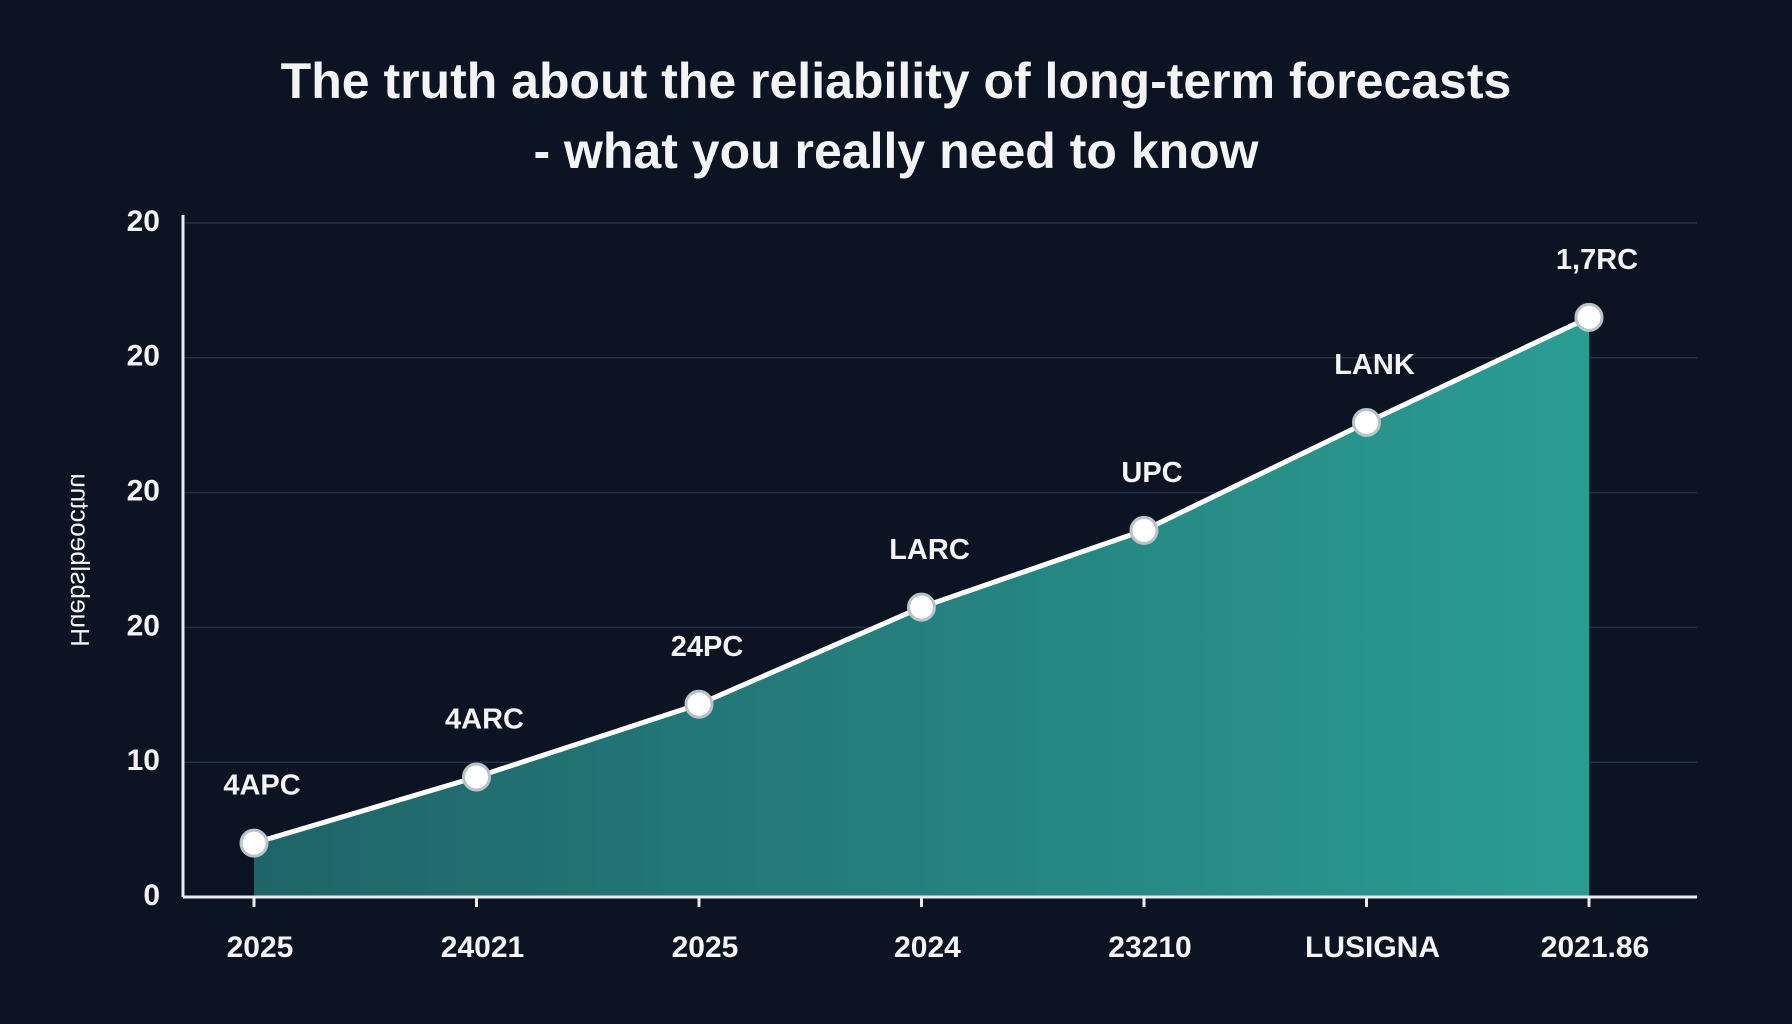  What do you see at coordinates (707, 647) in the screenshot?
I see `point-label: 24PC` at bounding box center [707, 647].